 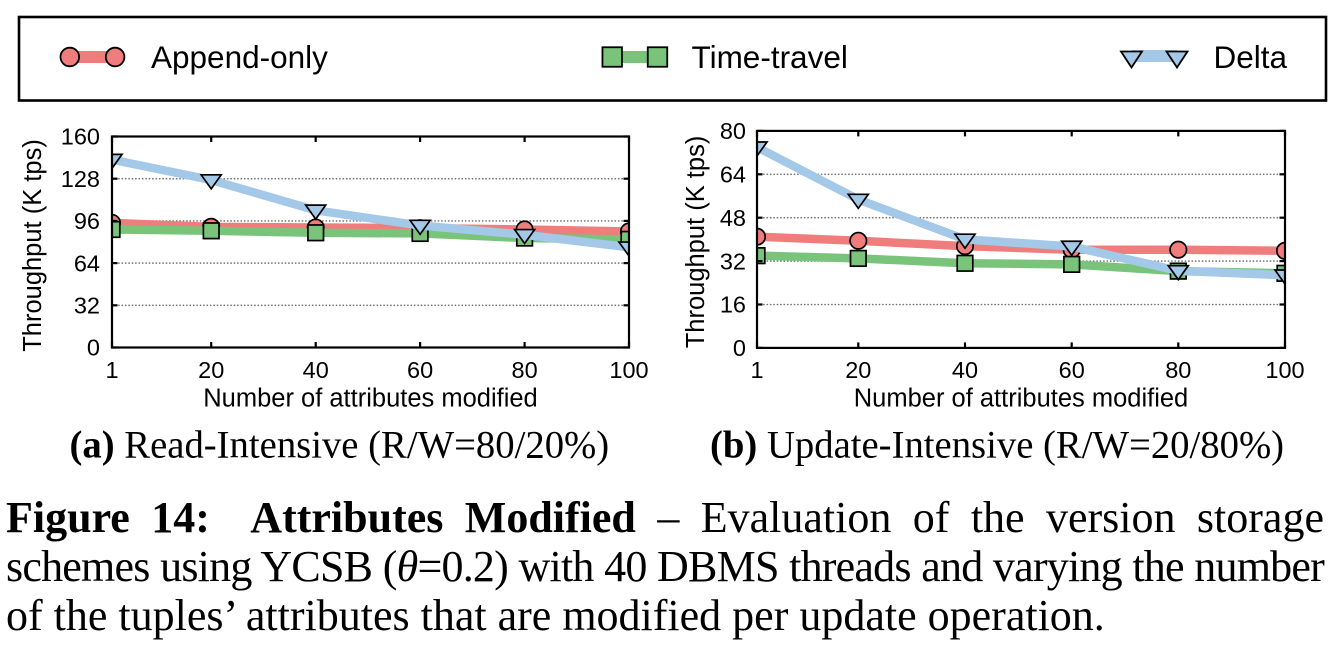 I want to click on svg-text: 16, so click(x=733, y=305).